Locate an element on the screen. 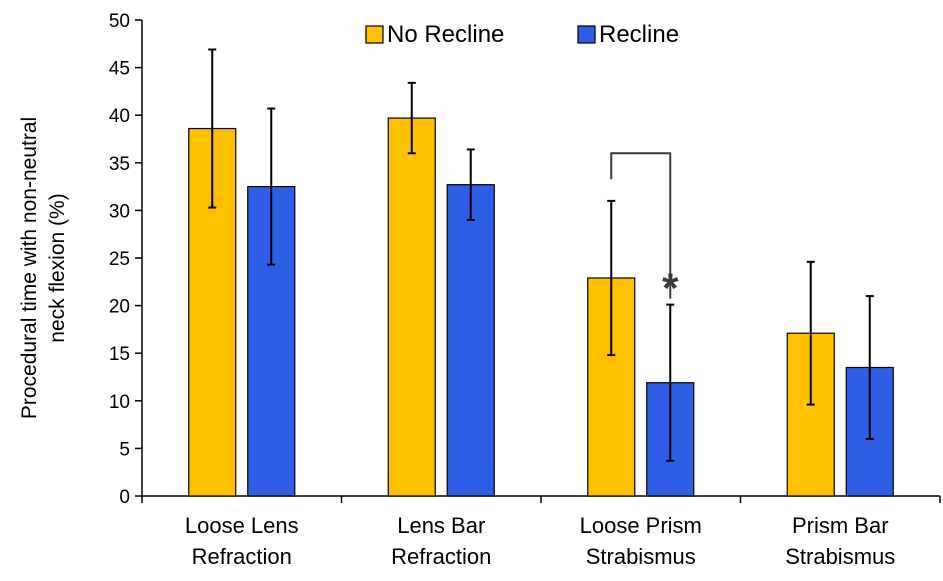 The width and height of the screenshot is (943, 581). legend-label: No Recline is located at coordinates (445, 34).